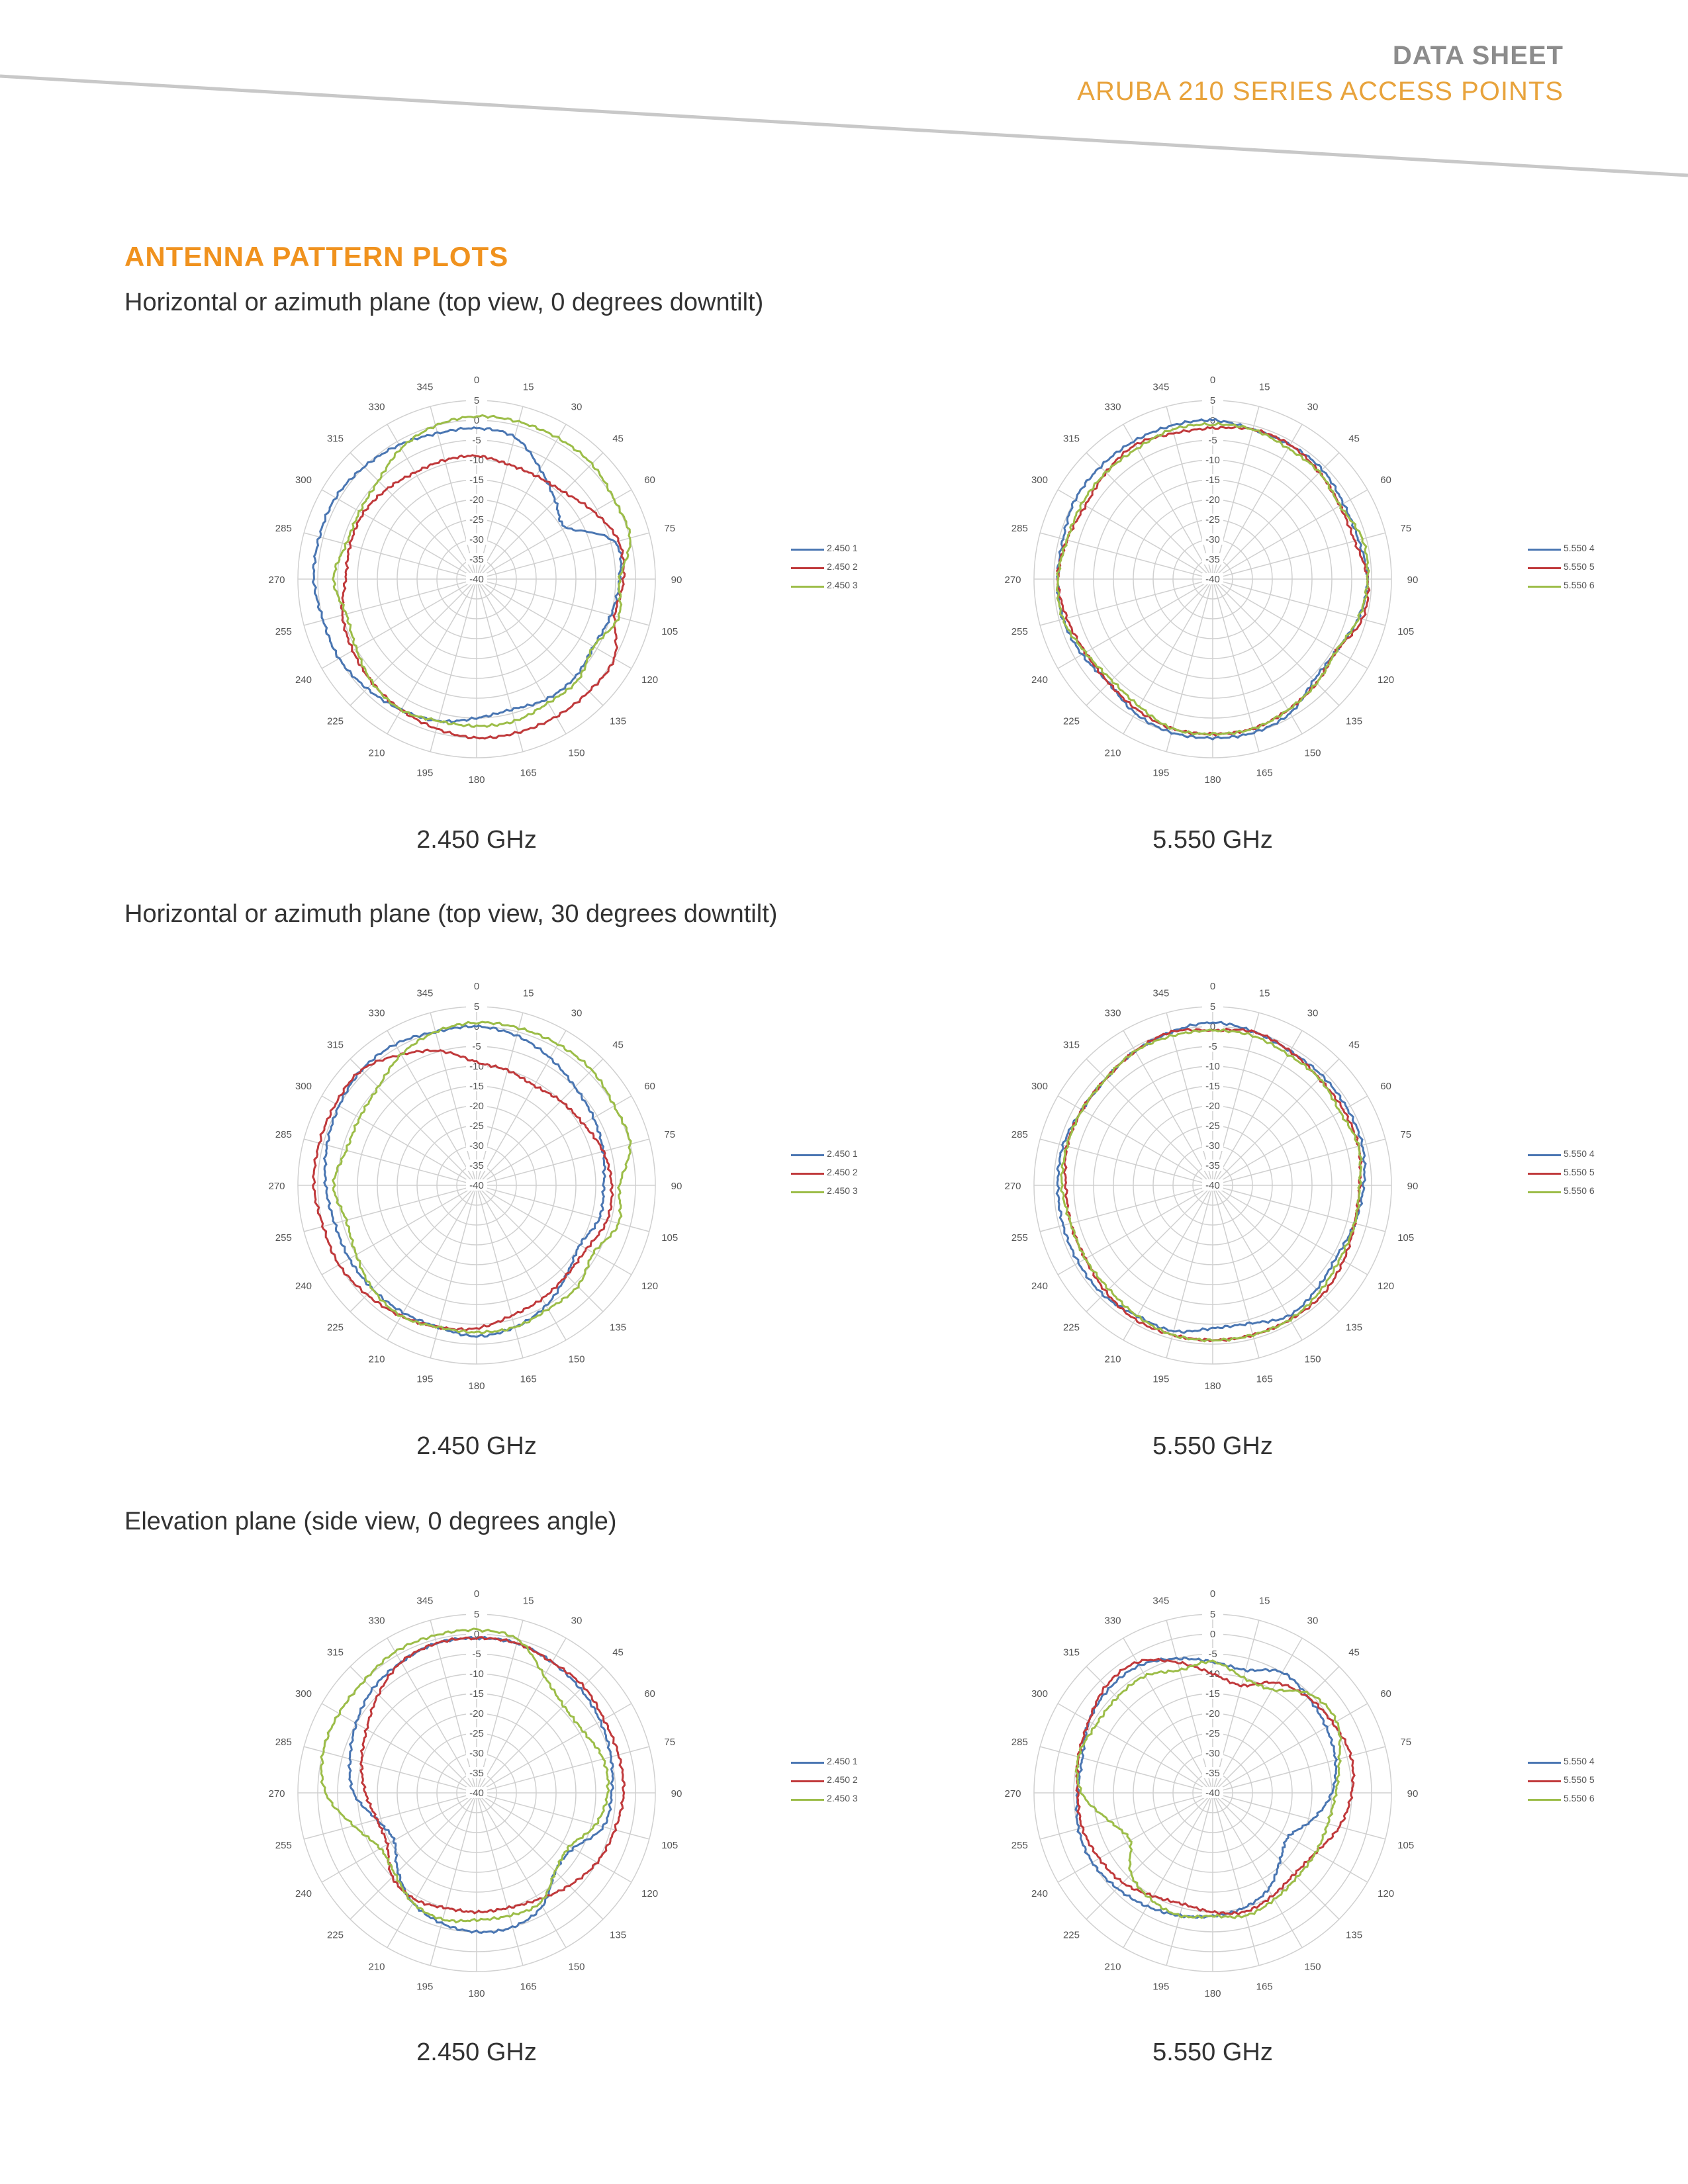 This screenshot has width=1688, height=2184. Describe the element at coordinates (1212, 1773) in the screenshot. I see `radial-tick-label: -35` at that location.